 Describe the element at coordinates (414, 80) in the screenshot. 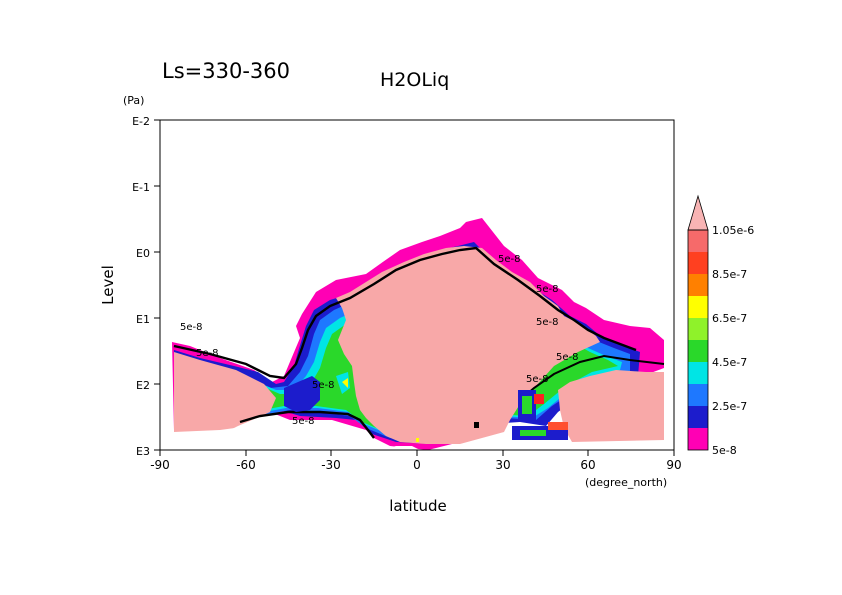

I see `chart-title: H2OLiq` at that location.